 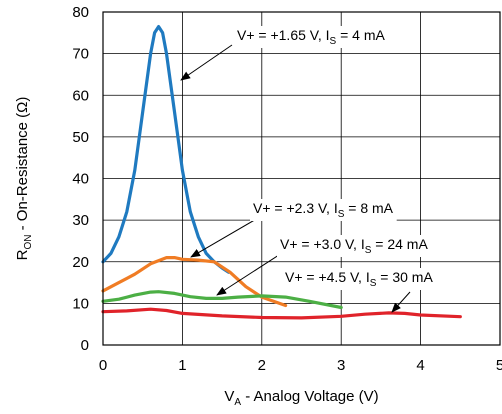 I want to click on annotation-label: V+ = +2.3 V, IS = 8 mA, so click(x=323, y=210).